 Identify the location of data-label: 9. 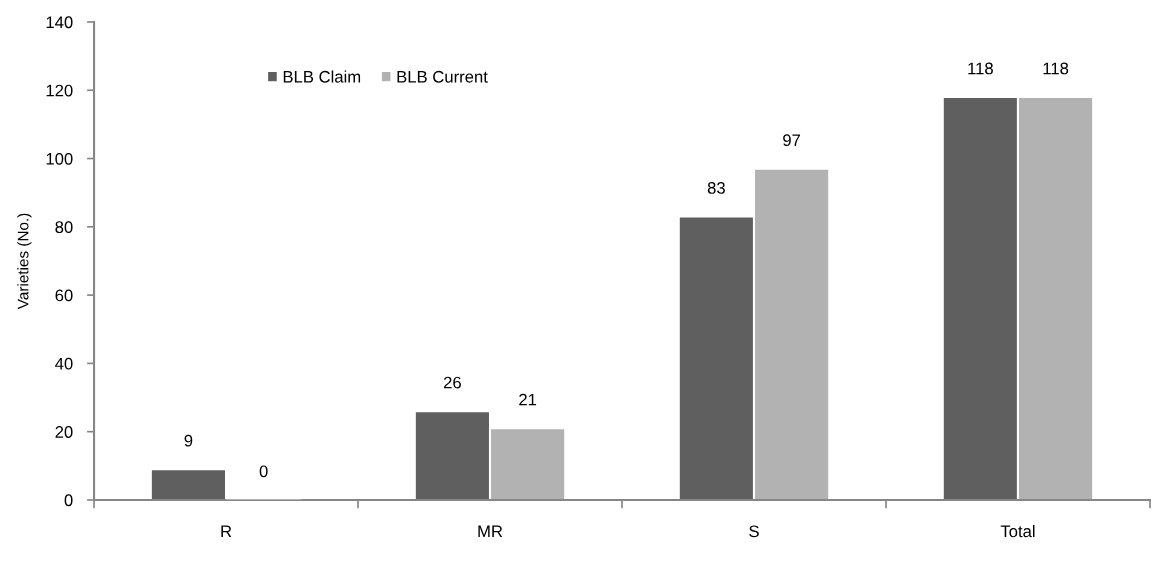
(188, 440).